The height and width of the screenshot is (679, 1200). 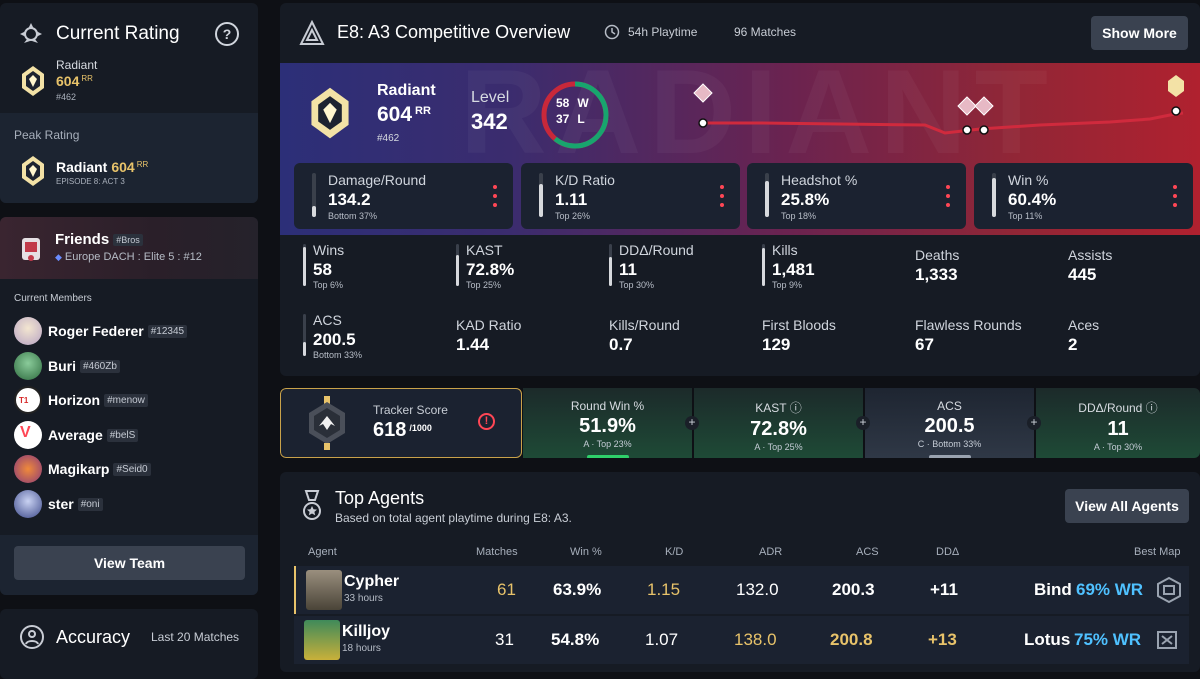 I want to click on col-acs: ACS, so click(x=867, y=552).